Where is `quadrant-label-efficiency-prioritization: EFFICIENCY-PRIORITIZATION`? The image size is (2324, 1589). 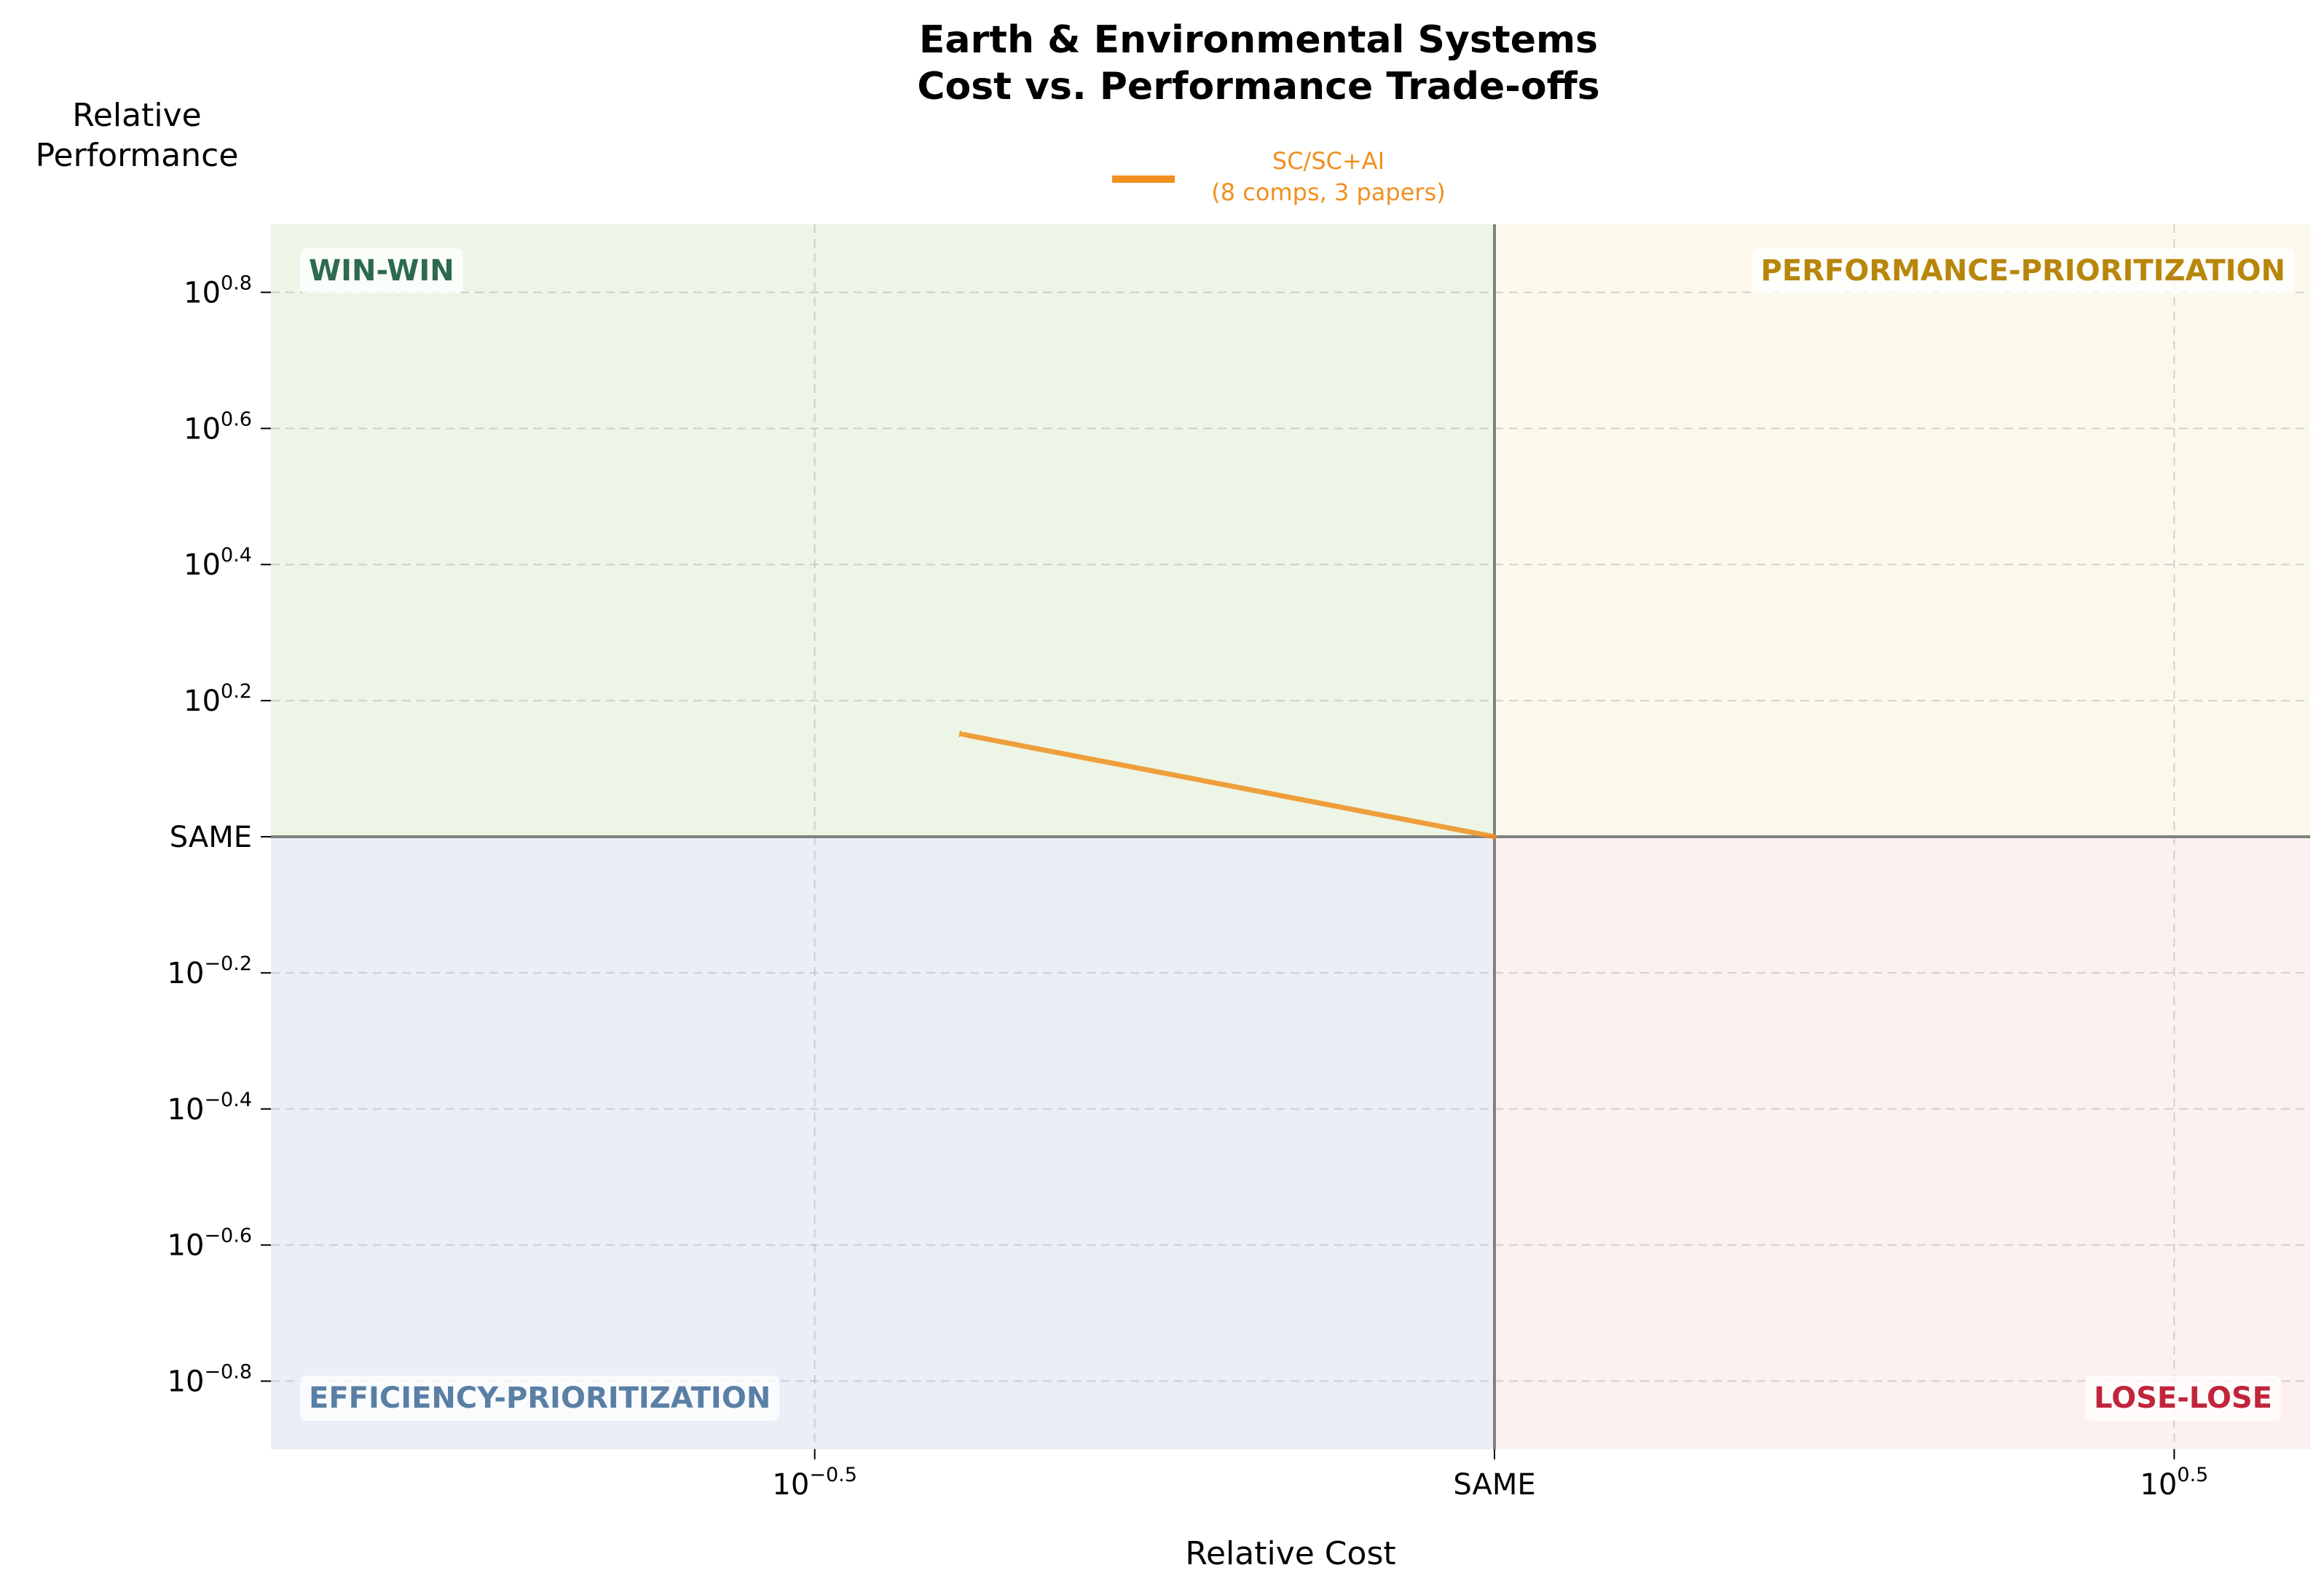
quadrant-label-efficiency-prioritization: EFFICIENCY-PRIORITIZATION is located at coordinates (540, 1398).